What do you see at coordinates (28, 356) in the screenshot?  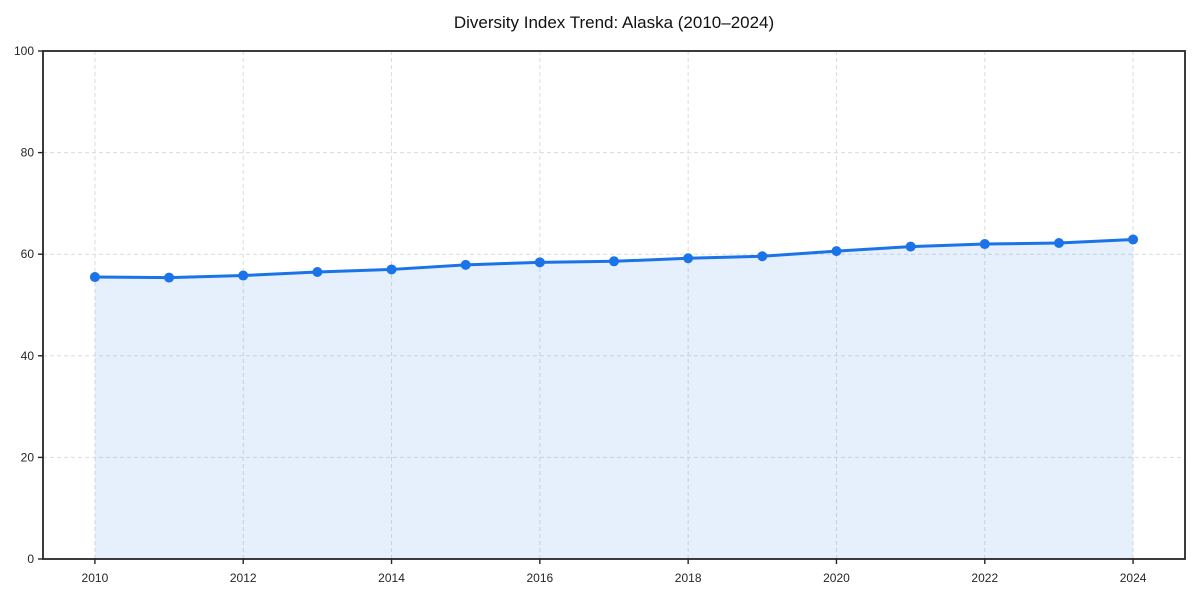 I see `y-tick-label: 40` at bounding box center [28, 356].